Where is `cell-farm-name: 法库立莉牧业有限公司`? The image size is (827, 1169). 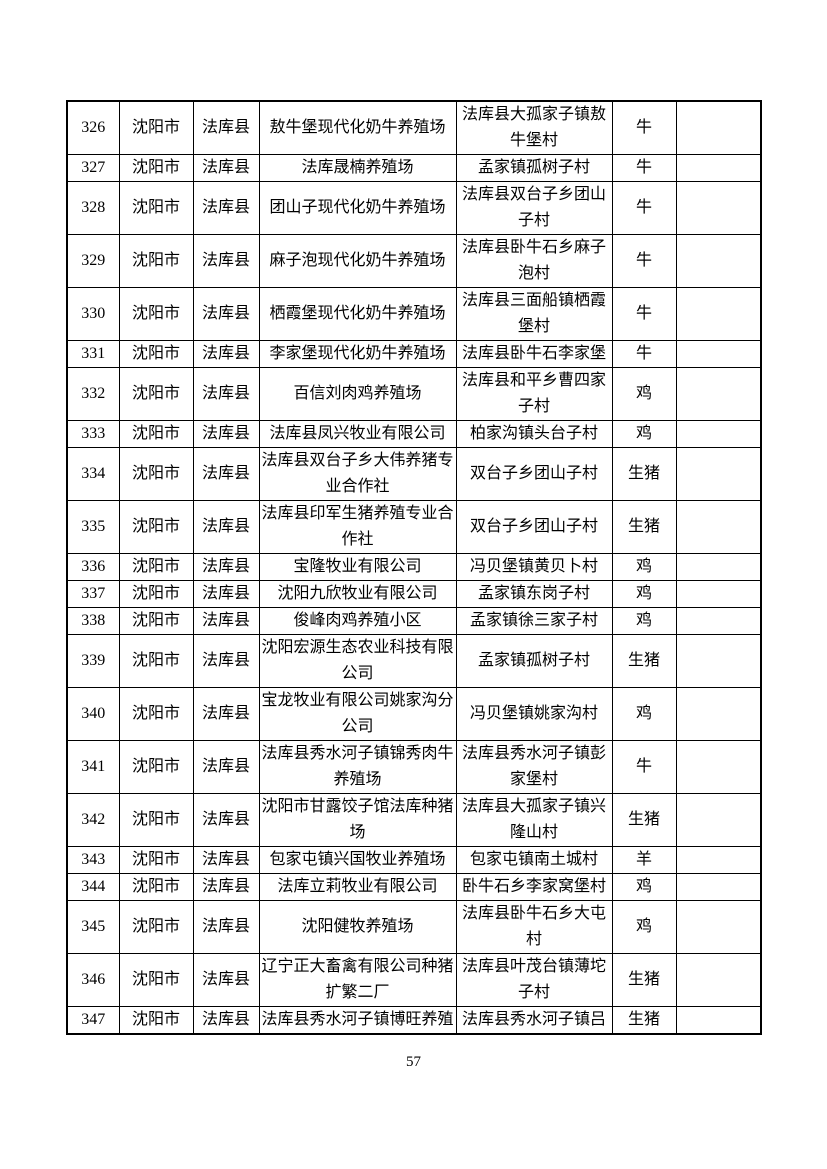 cell-farm-name: 法库立莉牧业有限公司 is located at coordinates (357, 887).